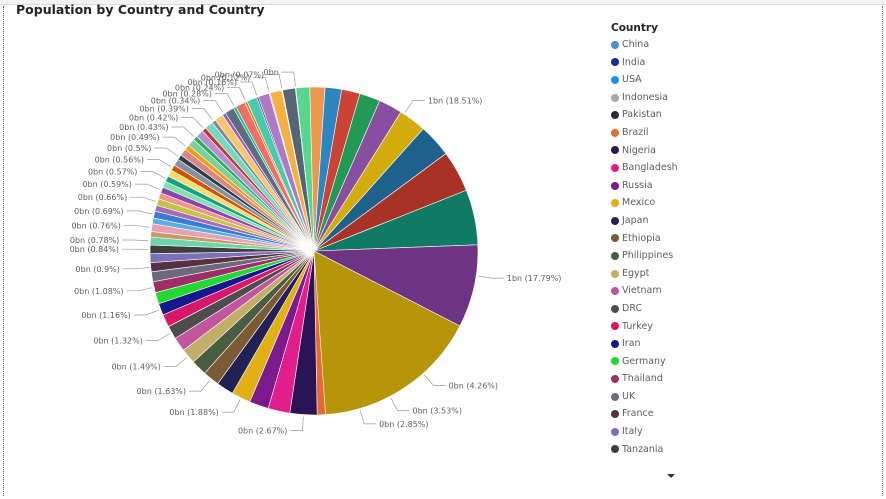 The width and height of the screenshot is (886, 499). Describe the element at coordinates (661, 151) in the screenshot. I see `legend-item: Nigeria` at that location.